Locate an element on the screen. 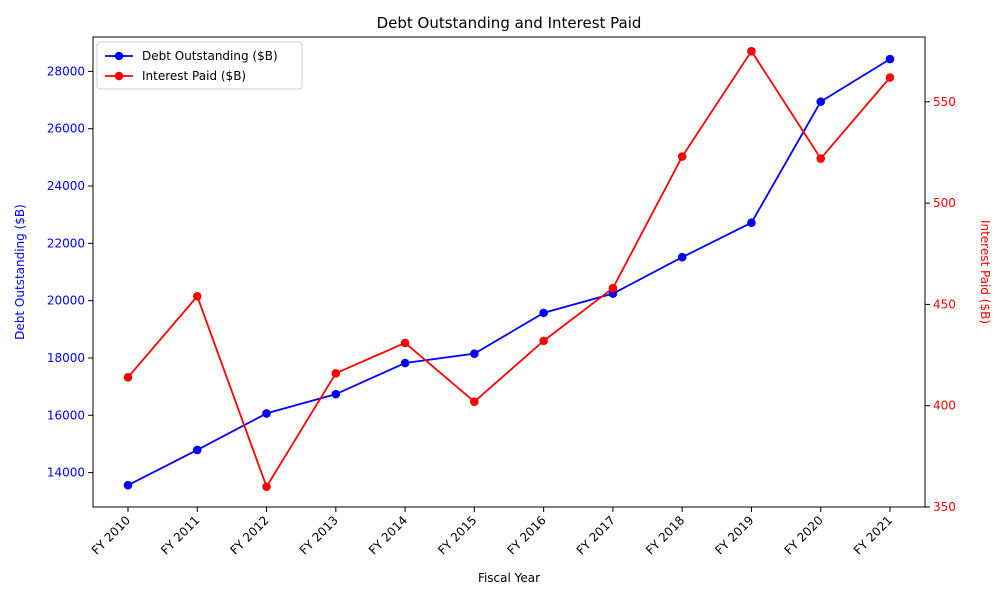 The width and height of the screenshot is (1000, 604). y-right-tick-label: 500 is located at coordinates (944, 203).